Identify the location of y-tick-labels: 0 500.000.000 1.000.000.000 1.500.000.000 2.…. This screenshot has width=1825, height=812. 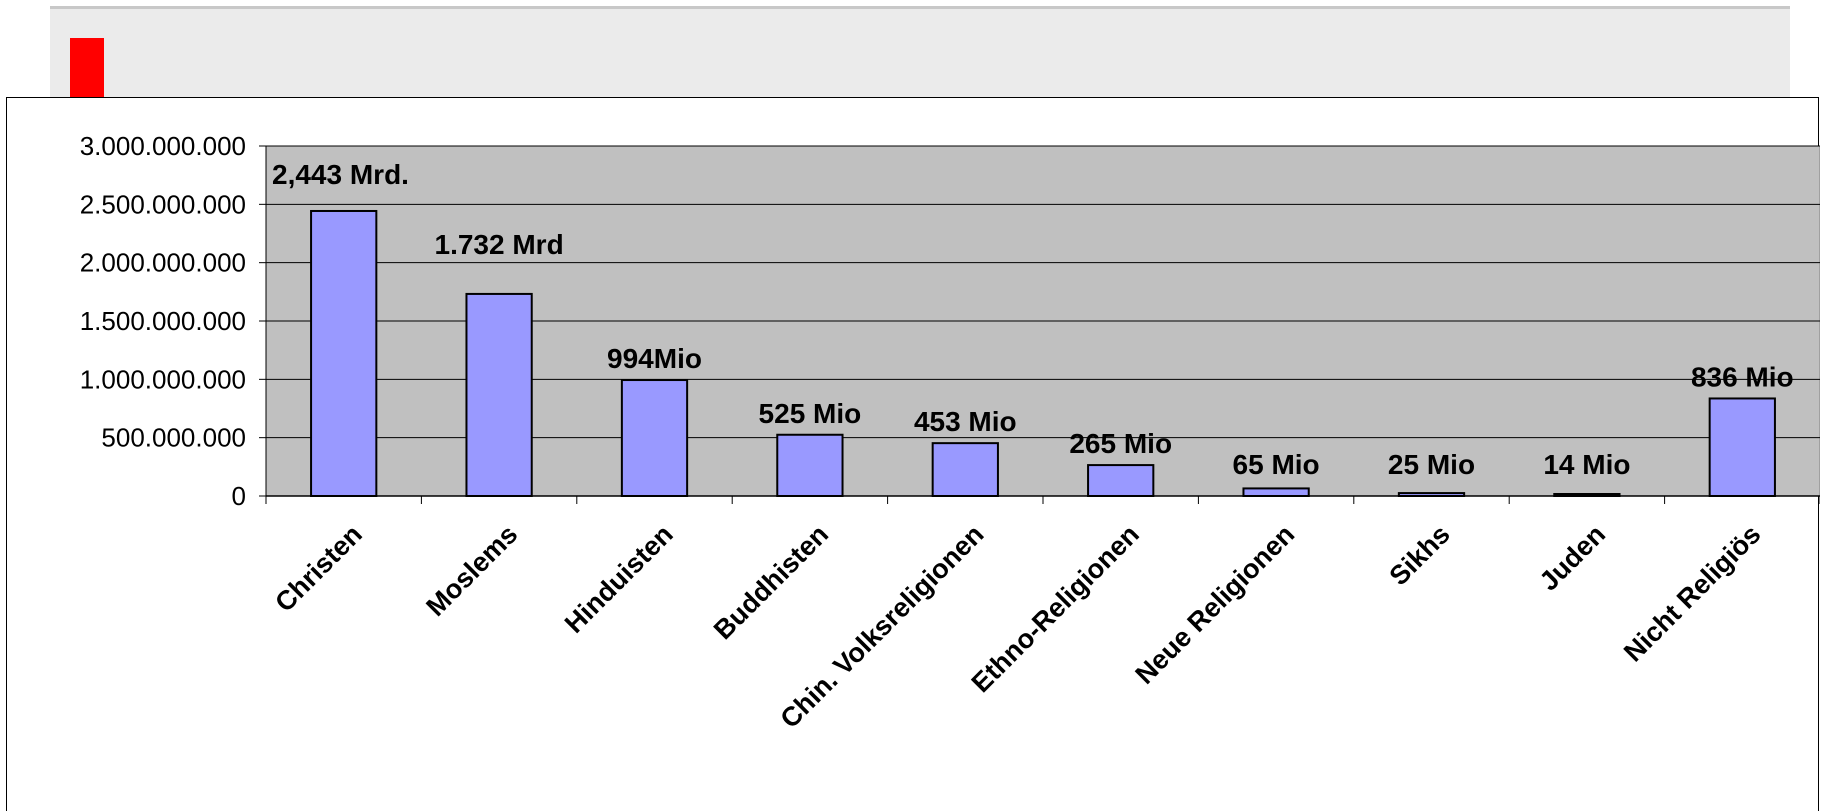
(163, 321).